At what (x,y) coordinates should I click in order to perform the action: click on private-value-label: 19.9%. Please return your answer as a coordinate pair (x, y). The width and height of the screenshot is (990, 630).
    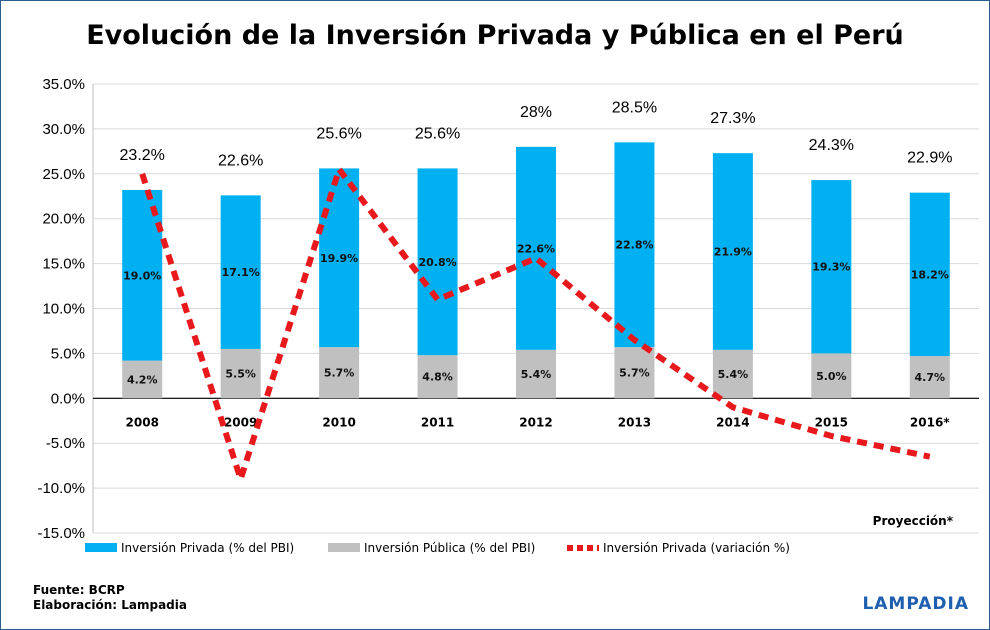
    Looking at the image, I should click on (339, 258).